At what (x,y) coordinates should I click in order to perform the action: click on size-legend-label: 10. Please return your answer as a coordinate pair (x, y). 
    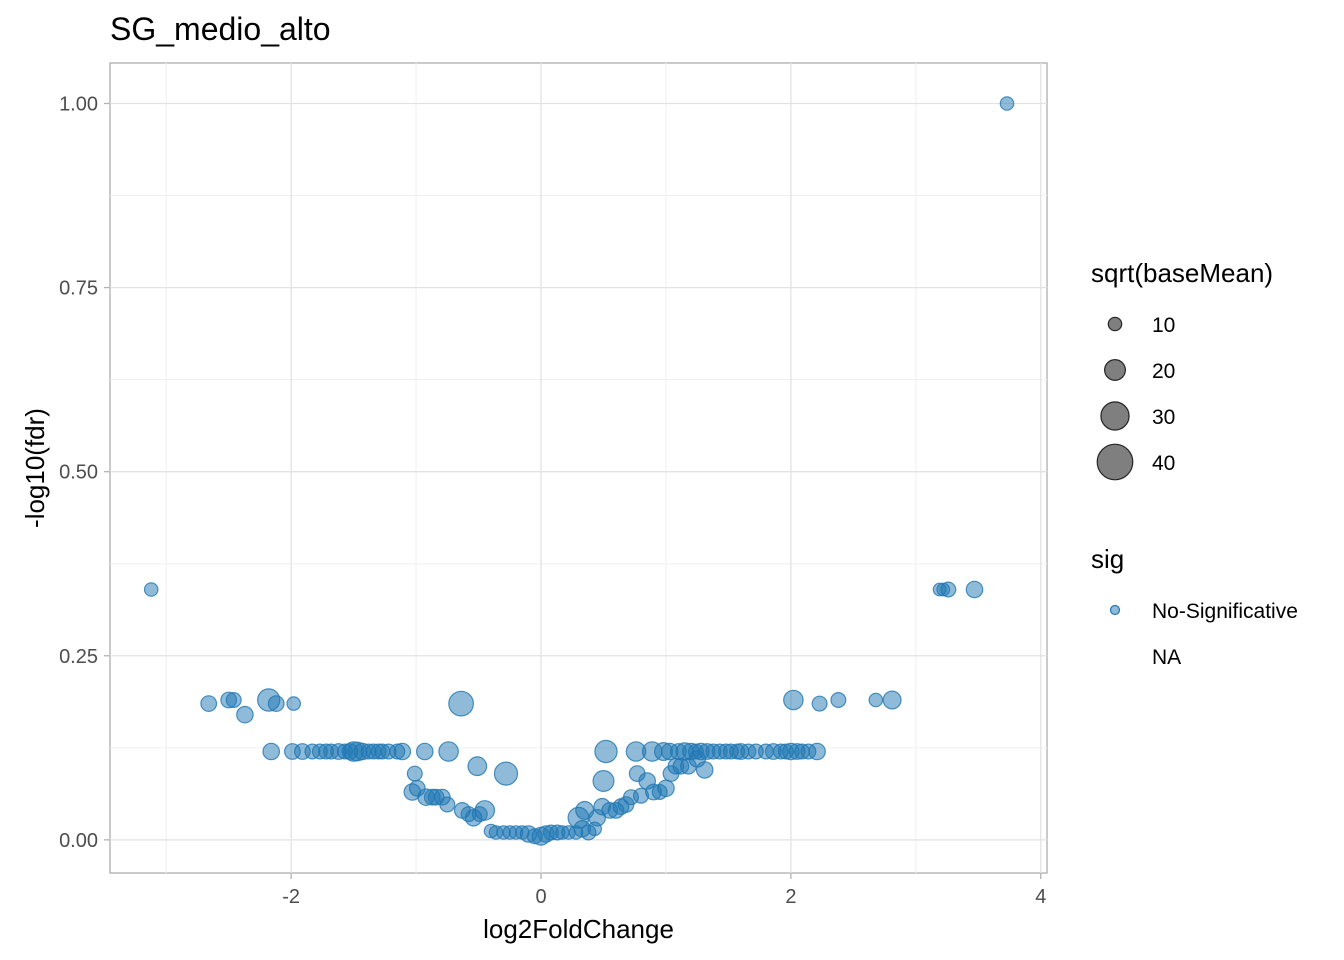
    Looking at the image, I should click on (1163, 325).